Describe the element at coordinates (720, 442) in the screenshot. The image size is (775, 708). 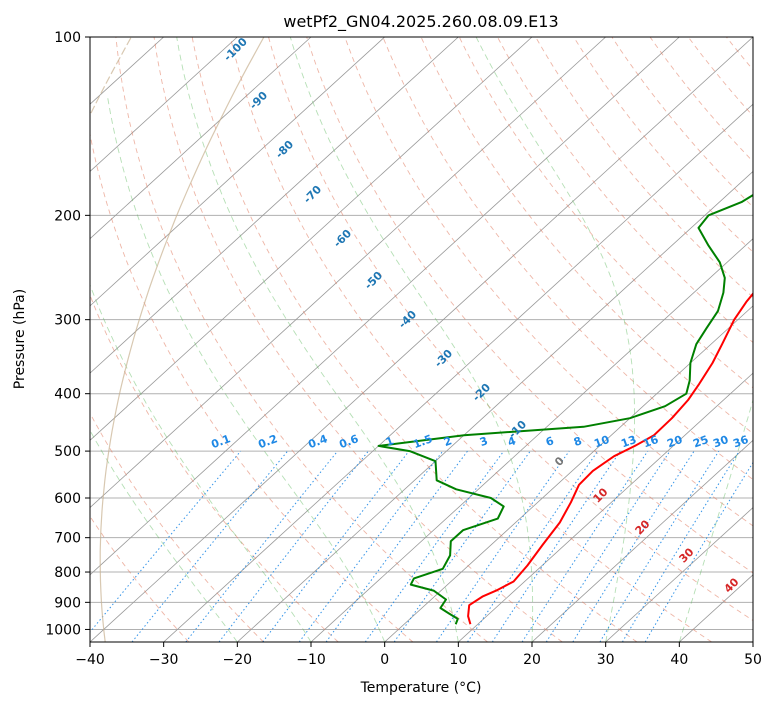
I see `mixing-ratio-label: 30` at that location.